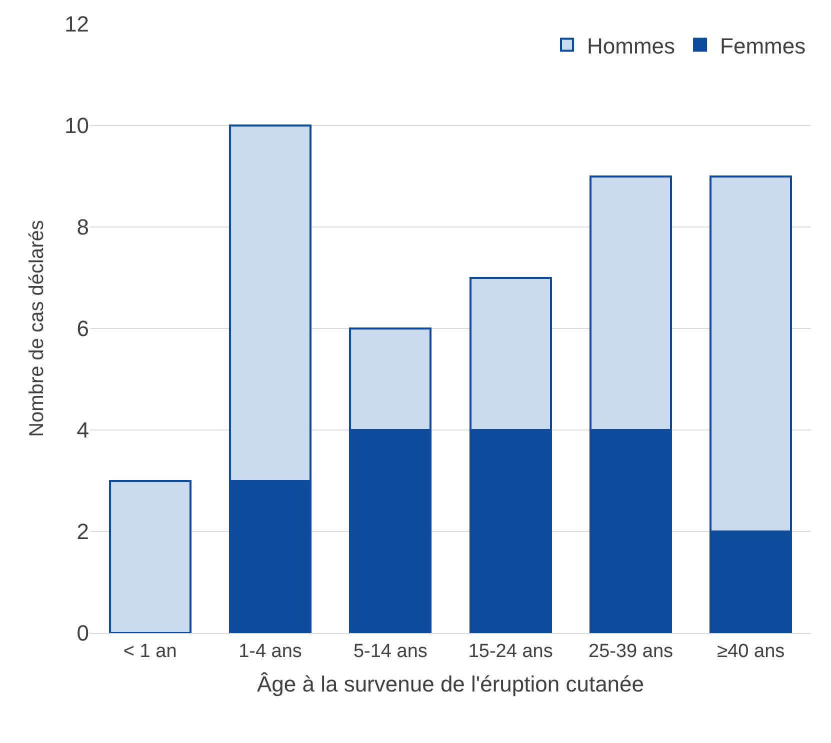  I want to click on x-tick-label: 1-4 ans, so click(270, 651).